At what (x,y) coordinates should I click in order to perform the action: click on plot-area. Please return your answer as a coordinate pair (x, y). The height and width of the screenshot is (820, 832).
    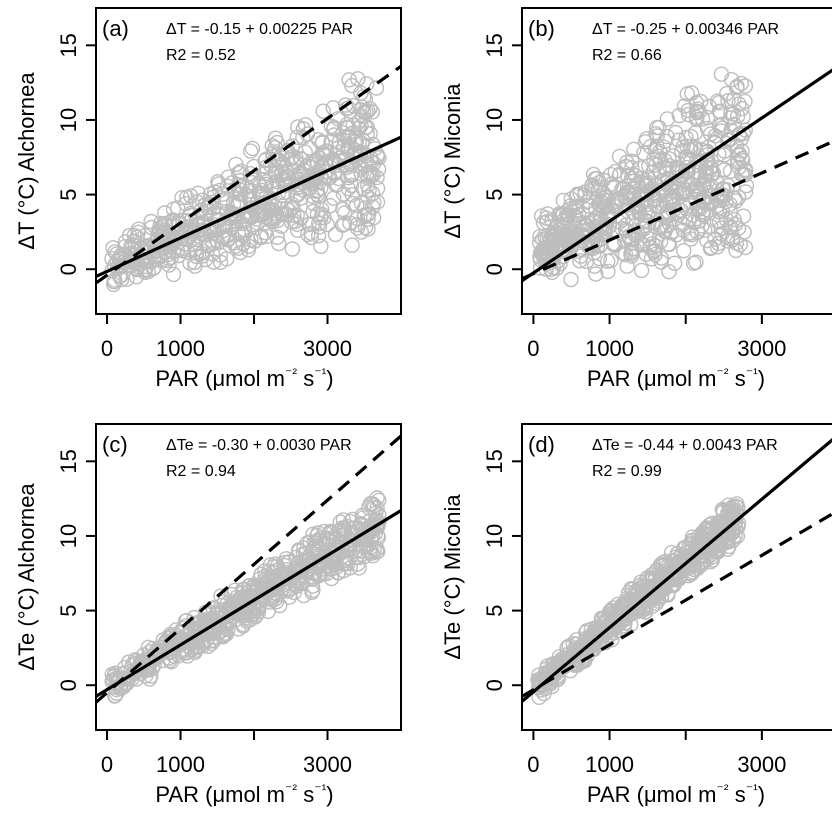
    Looking at the image, I should click on (677, 571).